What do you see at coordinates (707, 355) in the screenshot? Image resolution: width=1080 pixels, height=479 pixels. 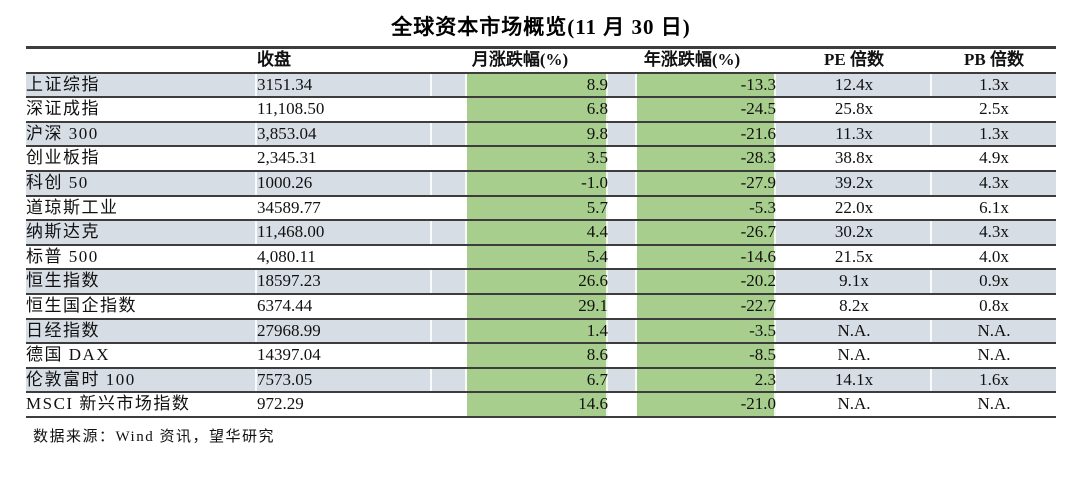 I see `yearly-change-cell: -8.5` at bounding box center [707, 355].